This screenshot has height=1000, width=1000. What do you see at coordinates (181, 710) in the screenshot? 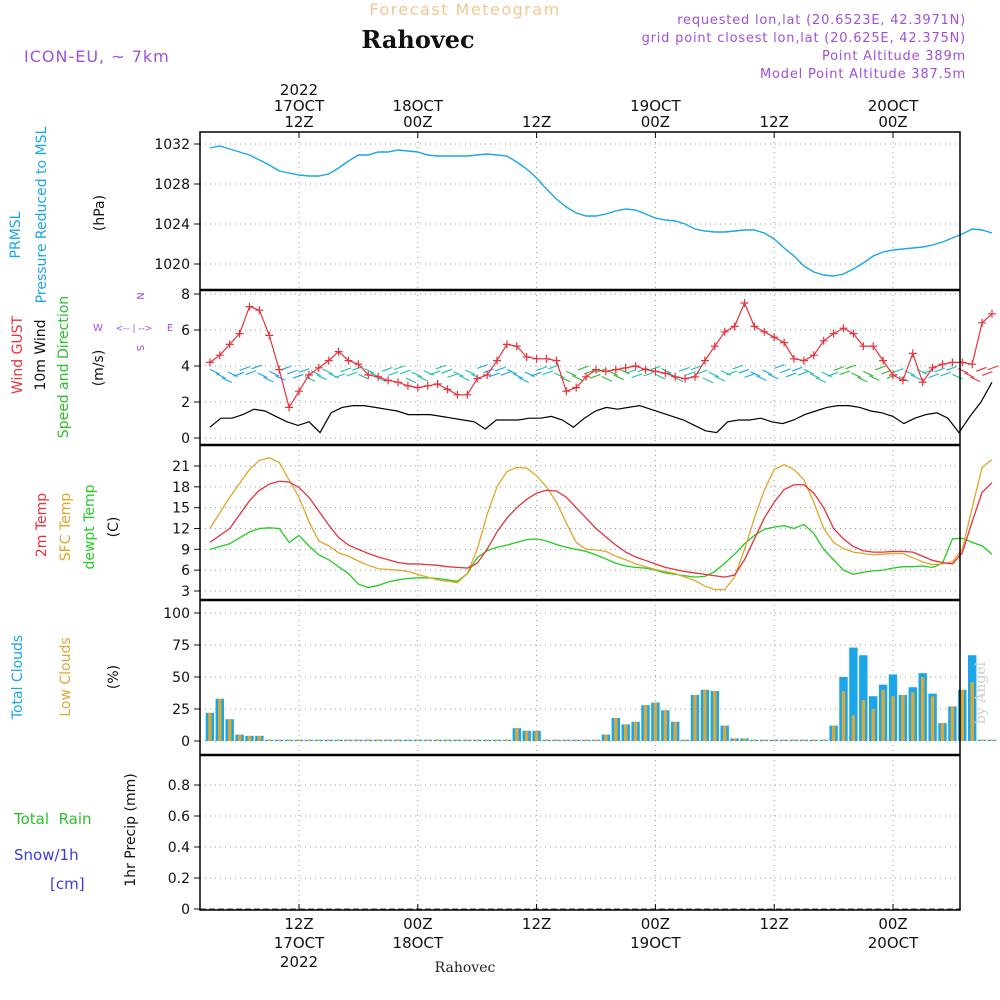
I see `y-tick-label: 25` at bounding box center [181, 710].